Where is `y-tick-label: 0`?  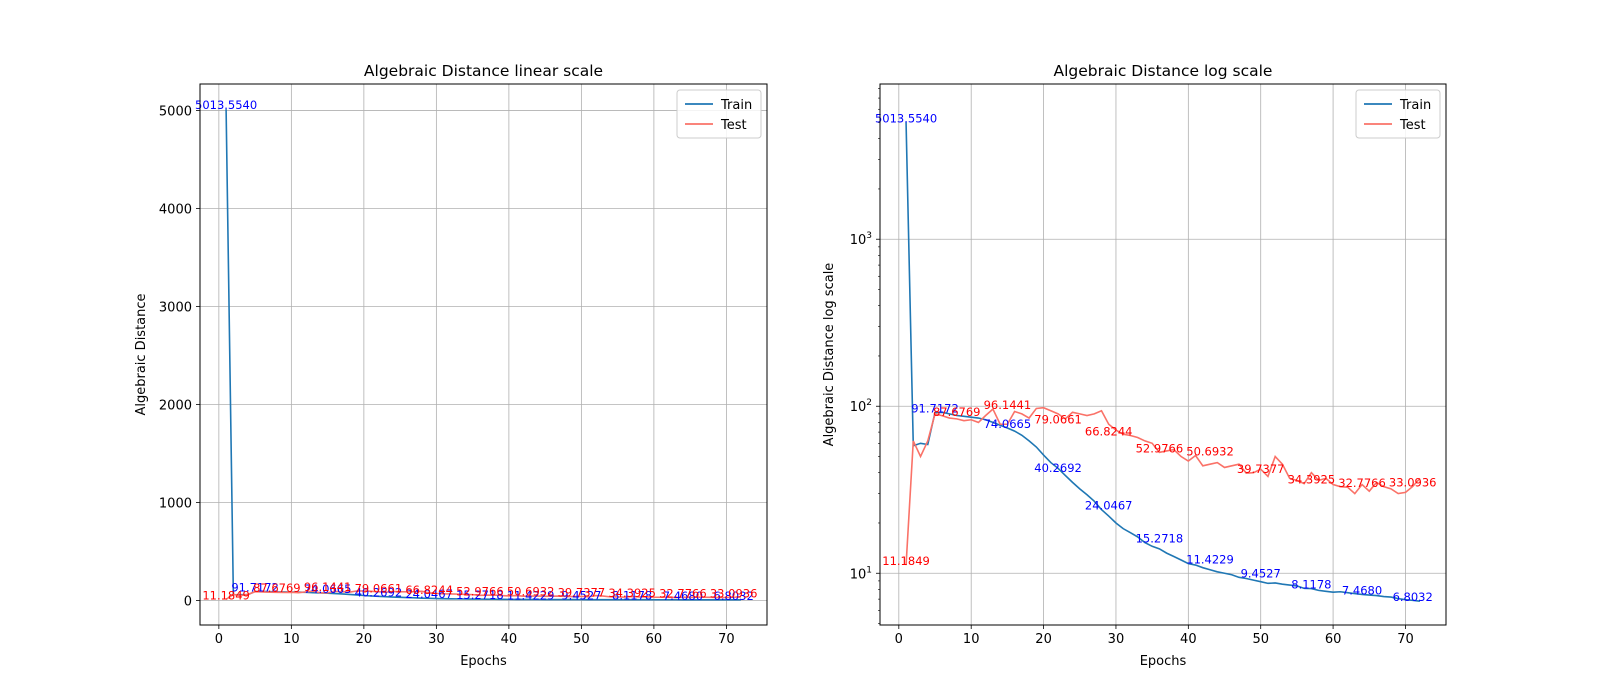 y-tick-label: 0 is located at coordinates (188, 601).